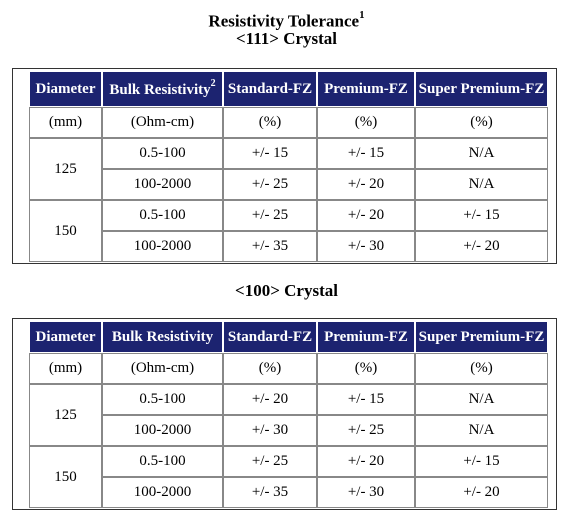  I want to click on table-row: 100-2000 +/- 30 +/- 25 N/A, so click(288, 430).